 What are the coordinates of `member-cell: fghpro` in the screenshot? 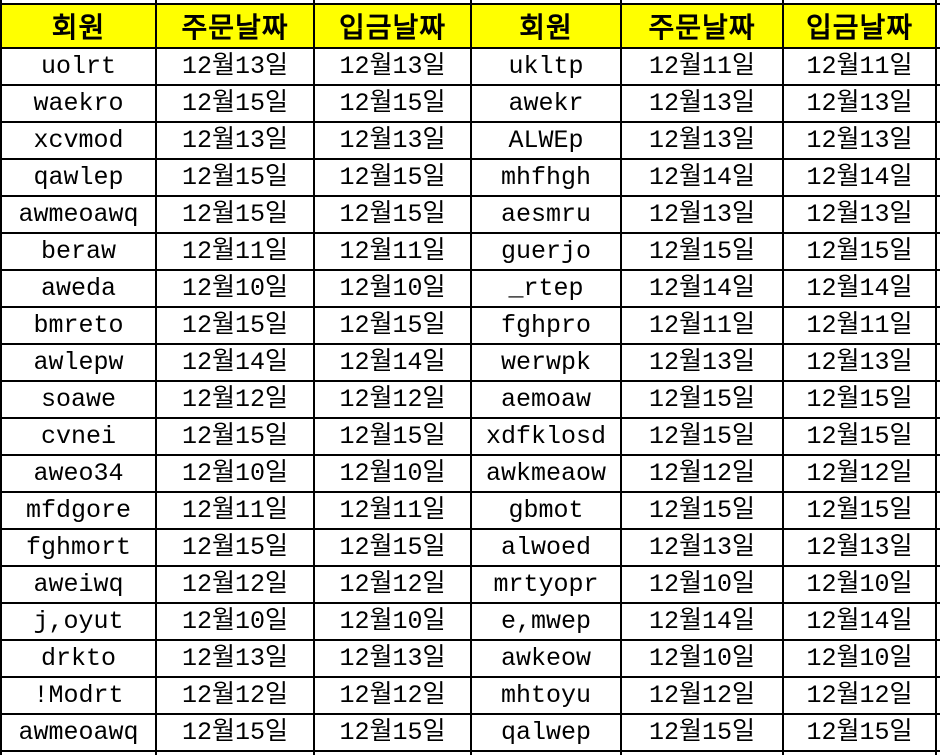 It's located at (546, 325).